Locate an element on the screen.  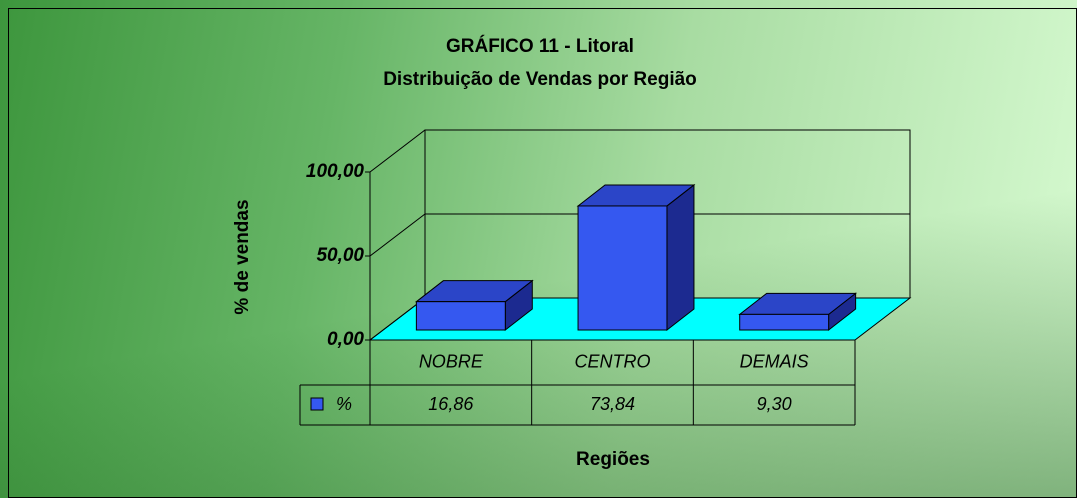
x-tick-label: CENTRO is located at coordinates (613, 361).